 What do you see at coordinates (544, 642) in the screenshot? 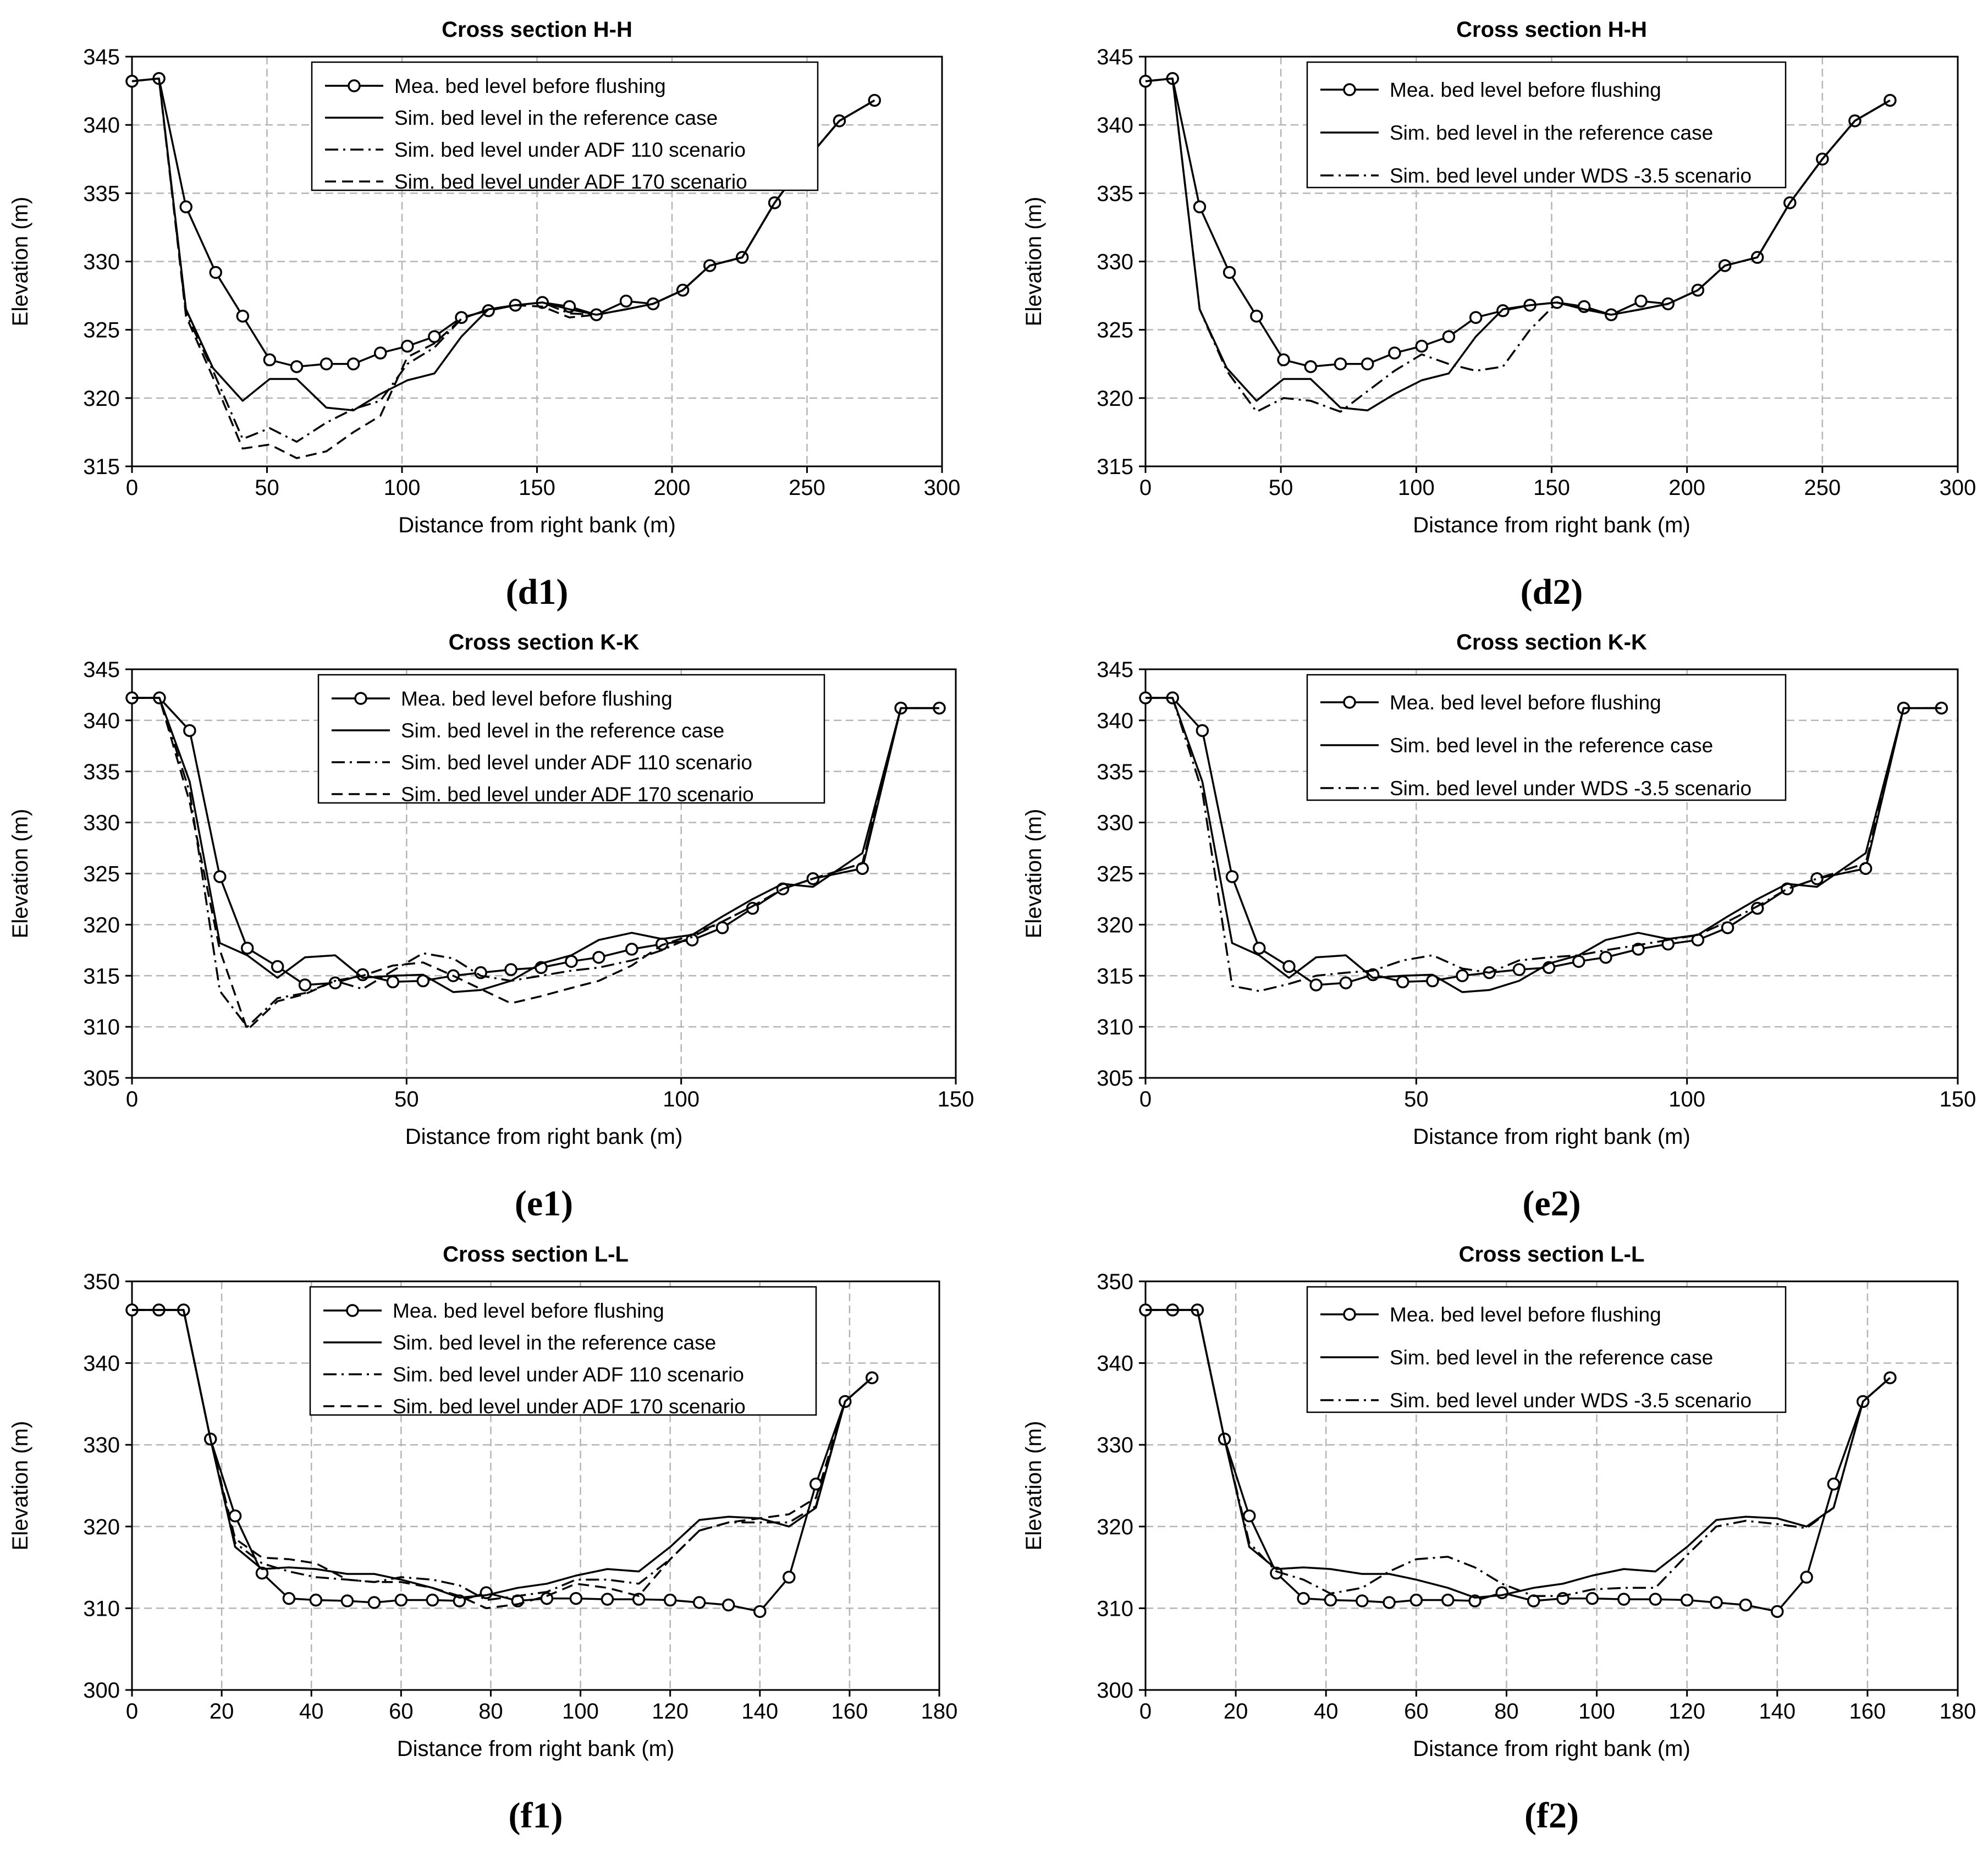
I see `chart-title: Cross section K-K` at bounding box center [544, 642].